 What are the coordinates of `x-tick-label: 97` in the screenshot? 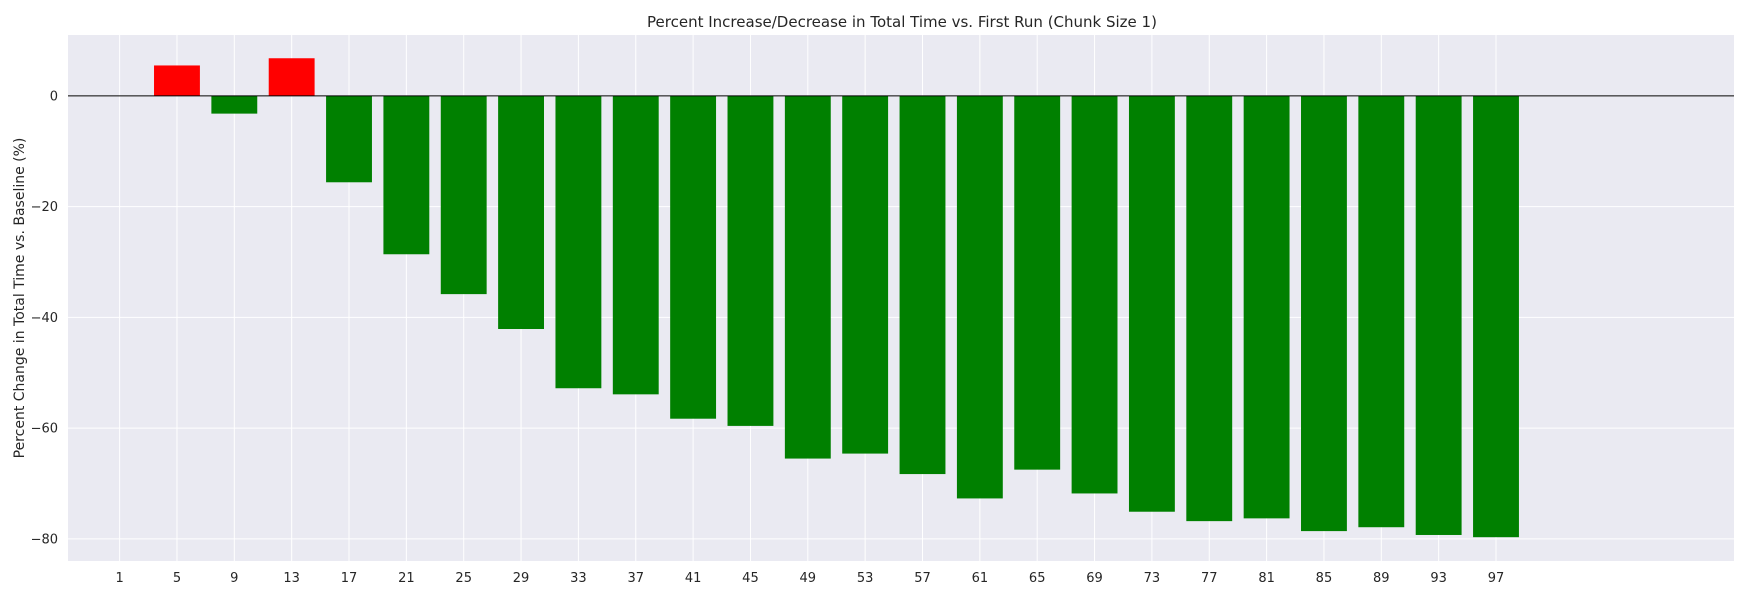 It's located at (1496, 578).